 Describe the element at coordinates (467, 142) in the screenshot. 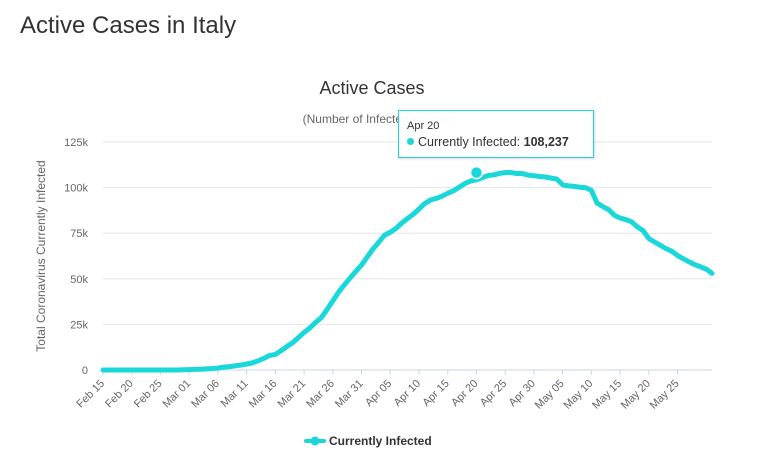

I see `tooltip-series-name: Currently Infected` at that location.